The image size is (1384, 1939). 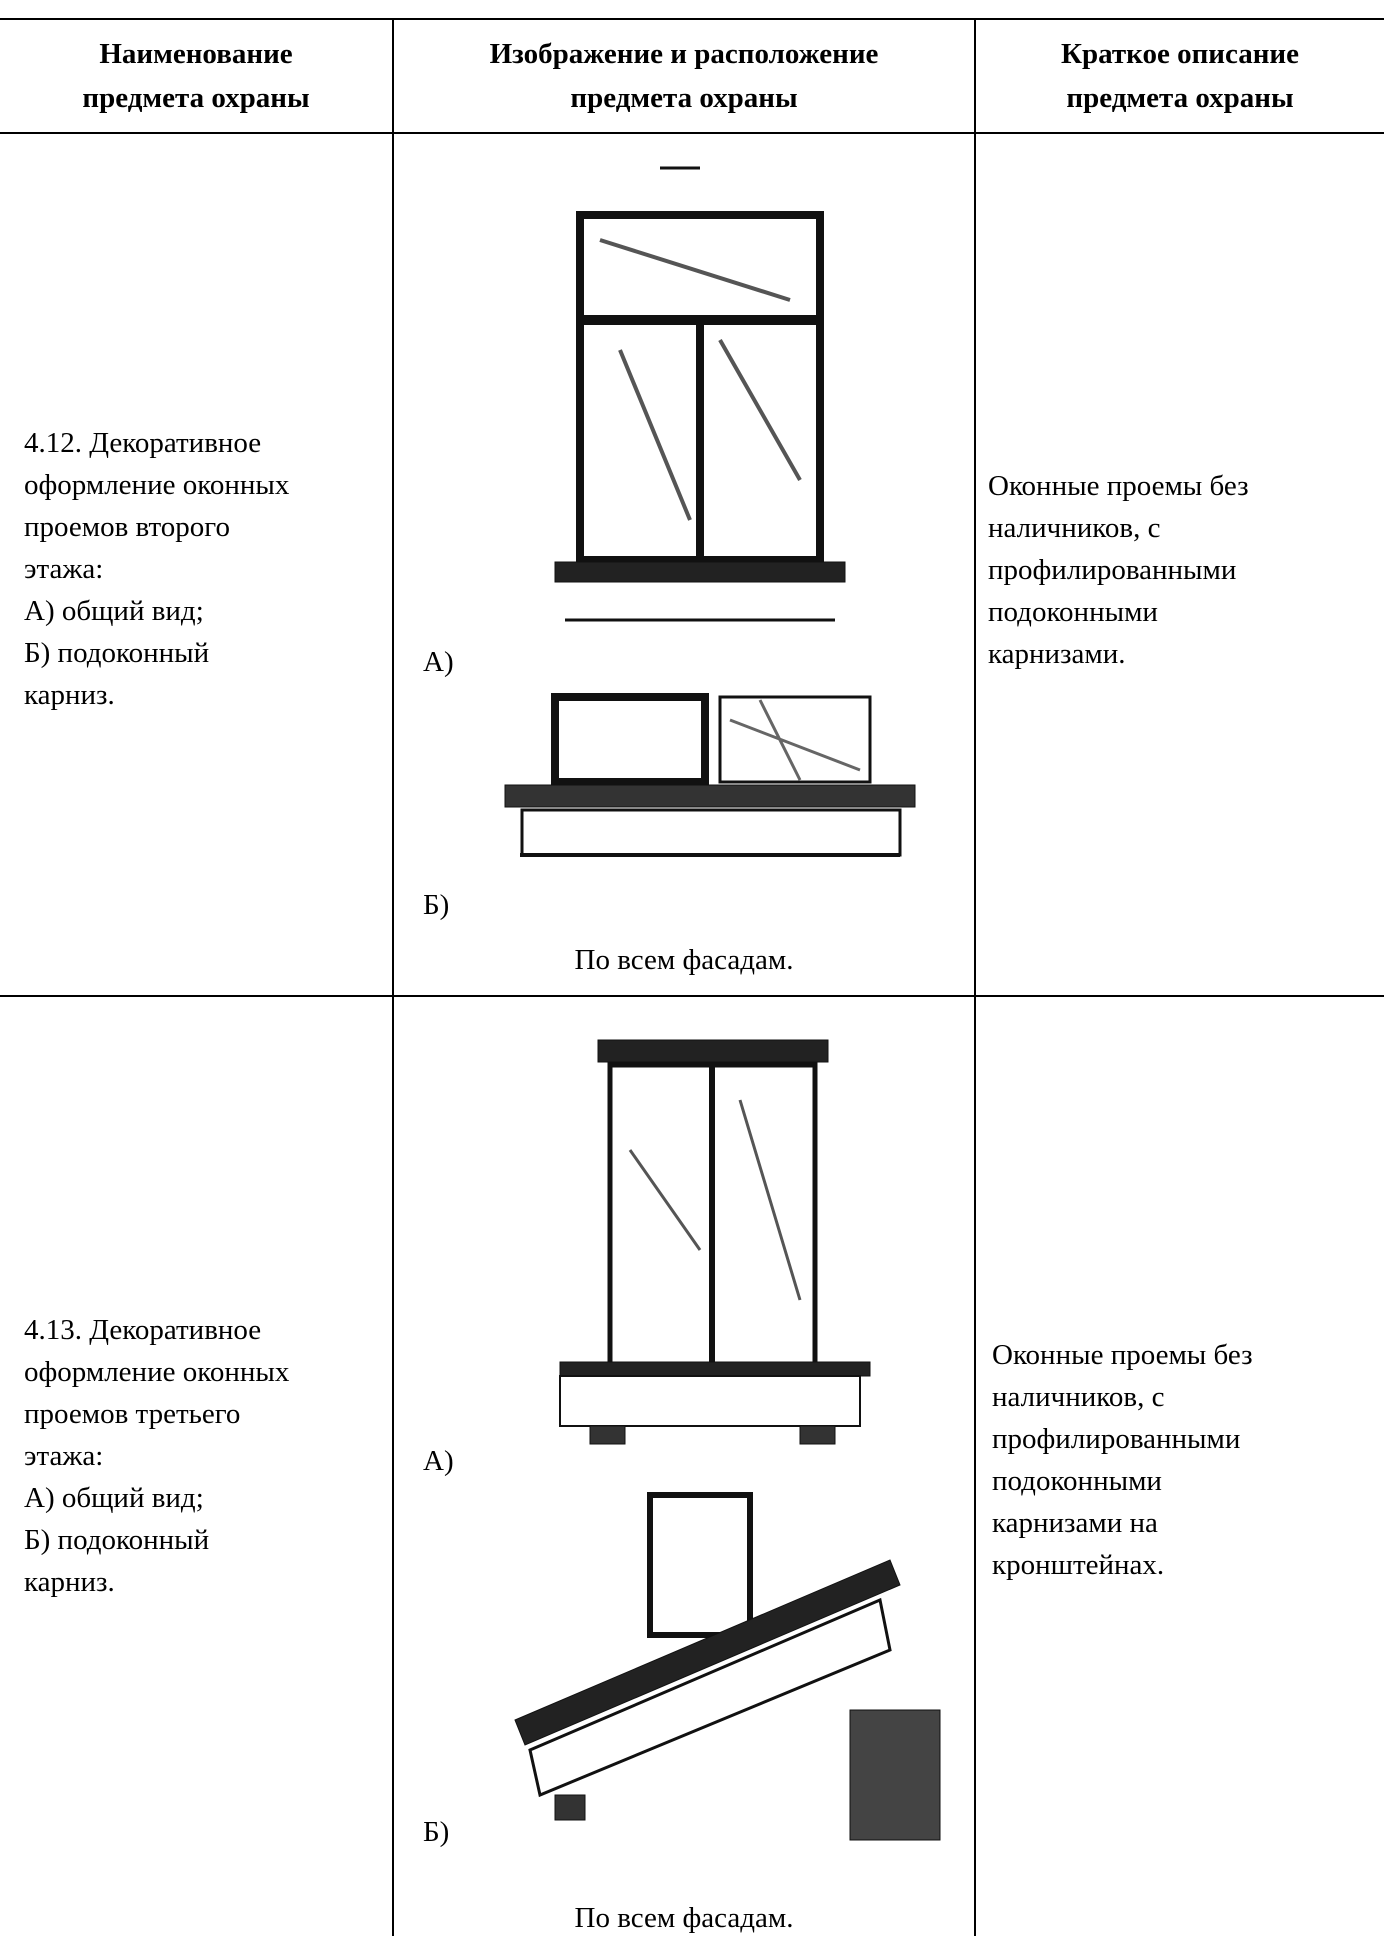 I want to click on photo-sill-2b, so click(x=710, y=775).